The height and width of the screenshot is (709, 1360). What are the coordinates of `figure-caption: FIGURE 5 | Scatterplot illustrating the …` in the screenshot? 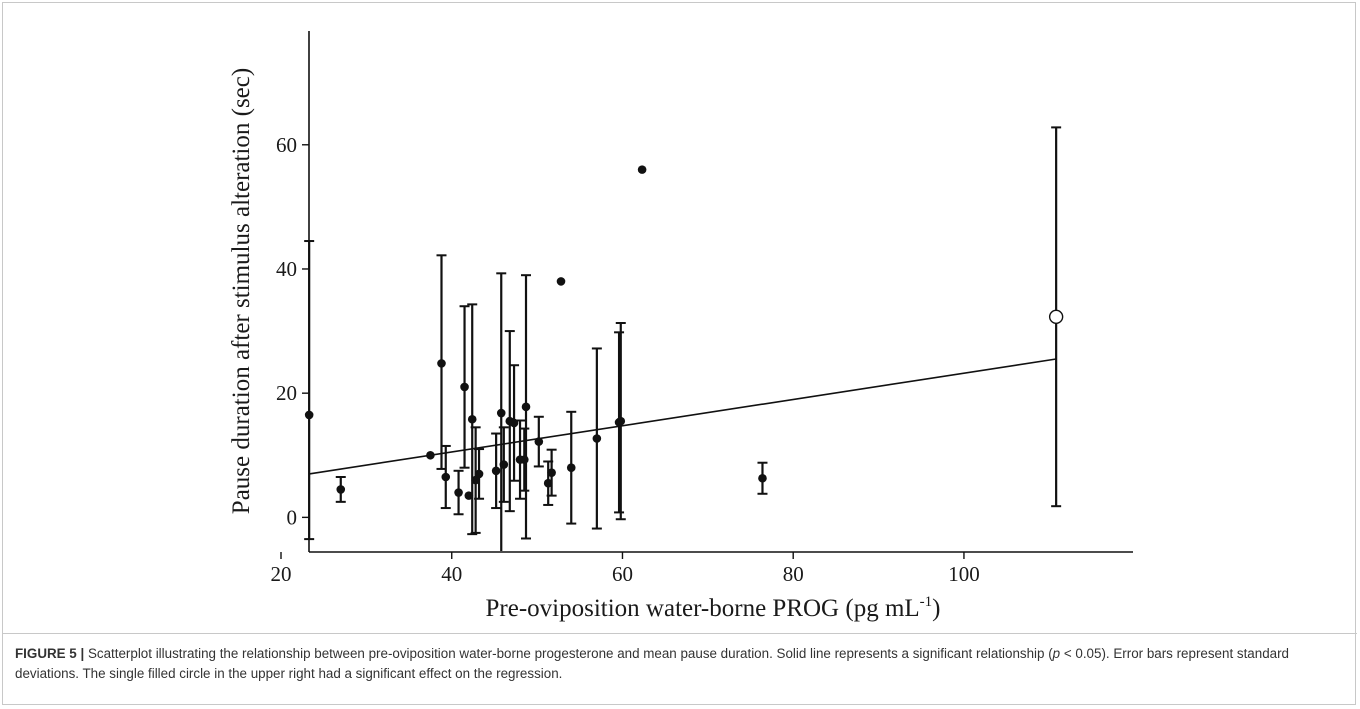 It's located at (680, 664).